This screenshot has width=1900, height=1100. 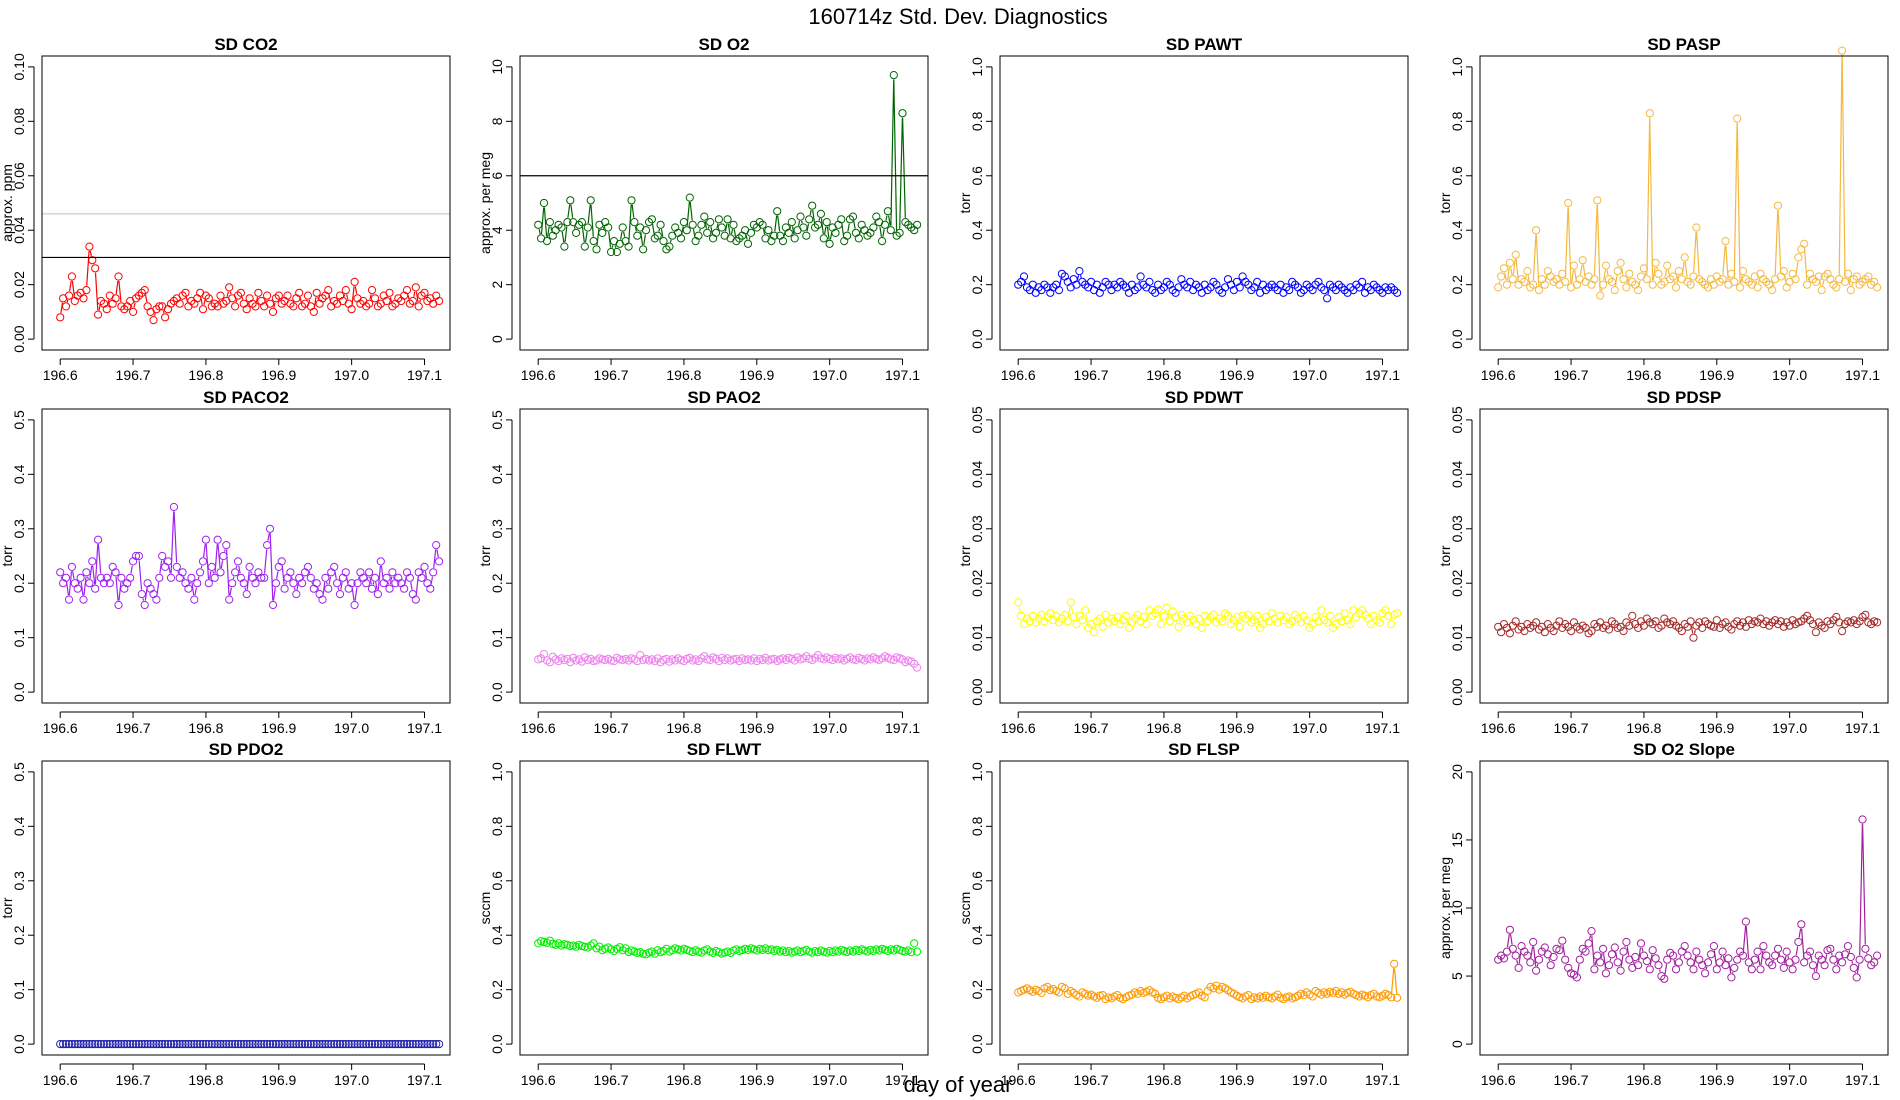 What do you see at coordinates (977, 528) in the screenshot?
I see `y-tick-label: 0.03` at bounding box center [977, 528].